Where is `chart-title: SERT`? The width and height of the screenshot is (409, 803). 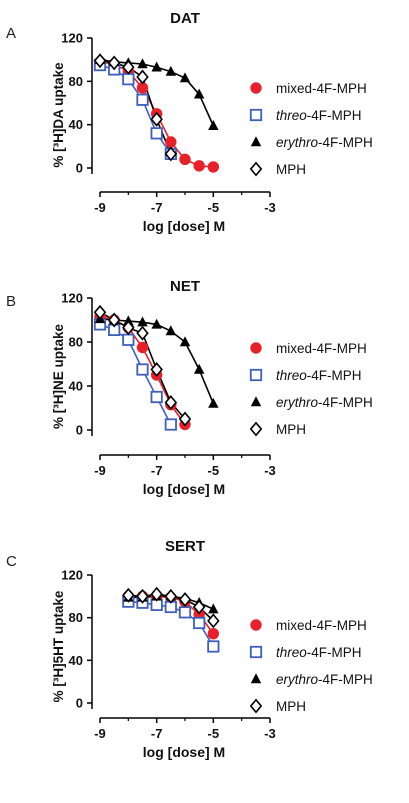
chart-title: SERT is located at coordinates (185, 546).